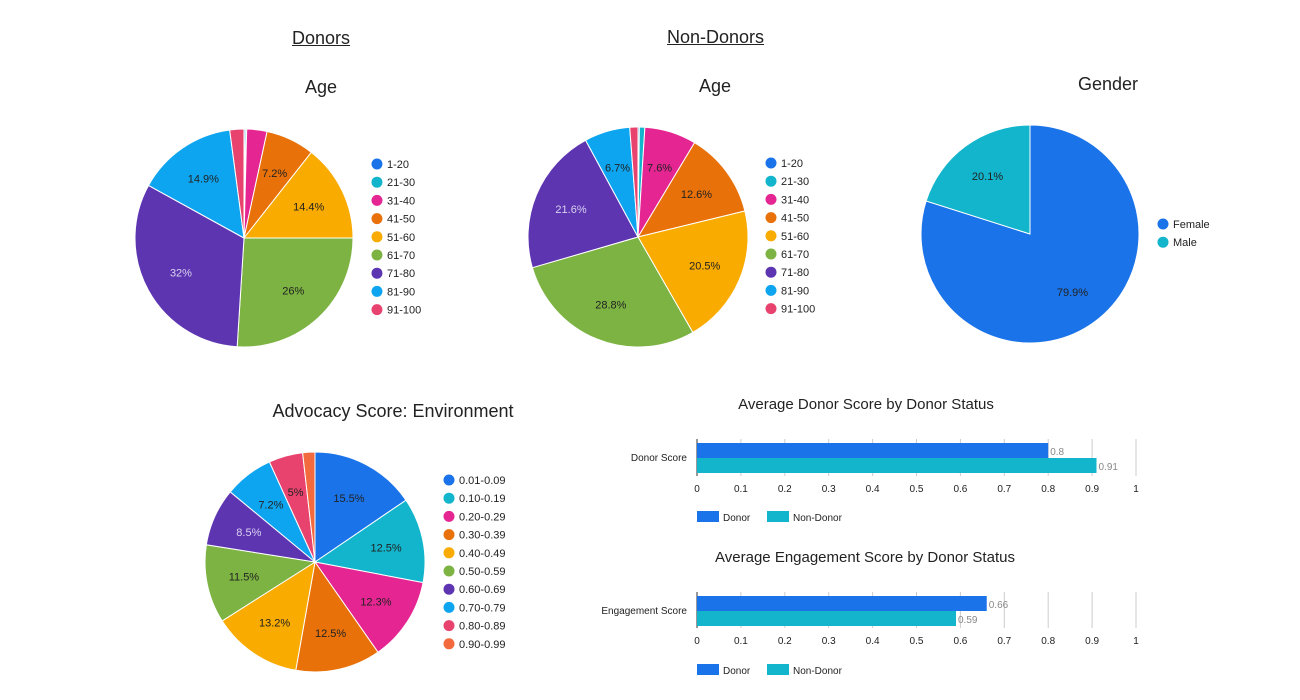 The image size is (1300, 700). Describe the element at coordinates (842, 603) in the screenshot. I see `engagement-score-bar-Donor` at that location.